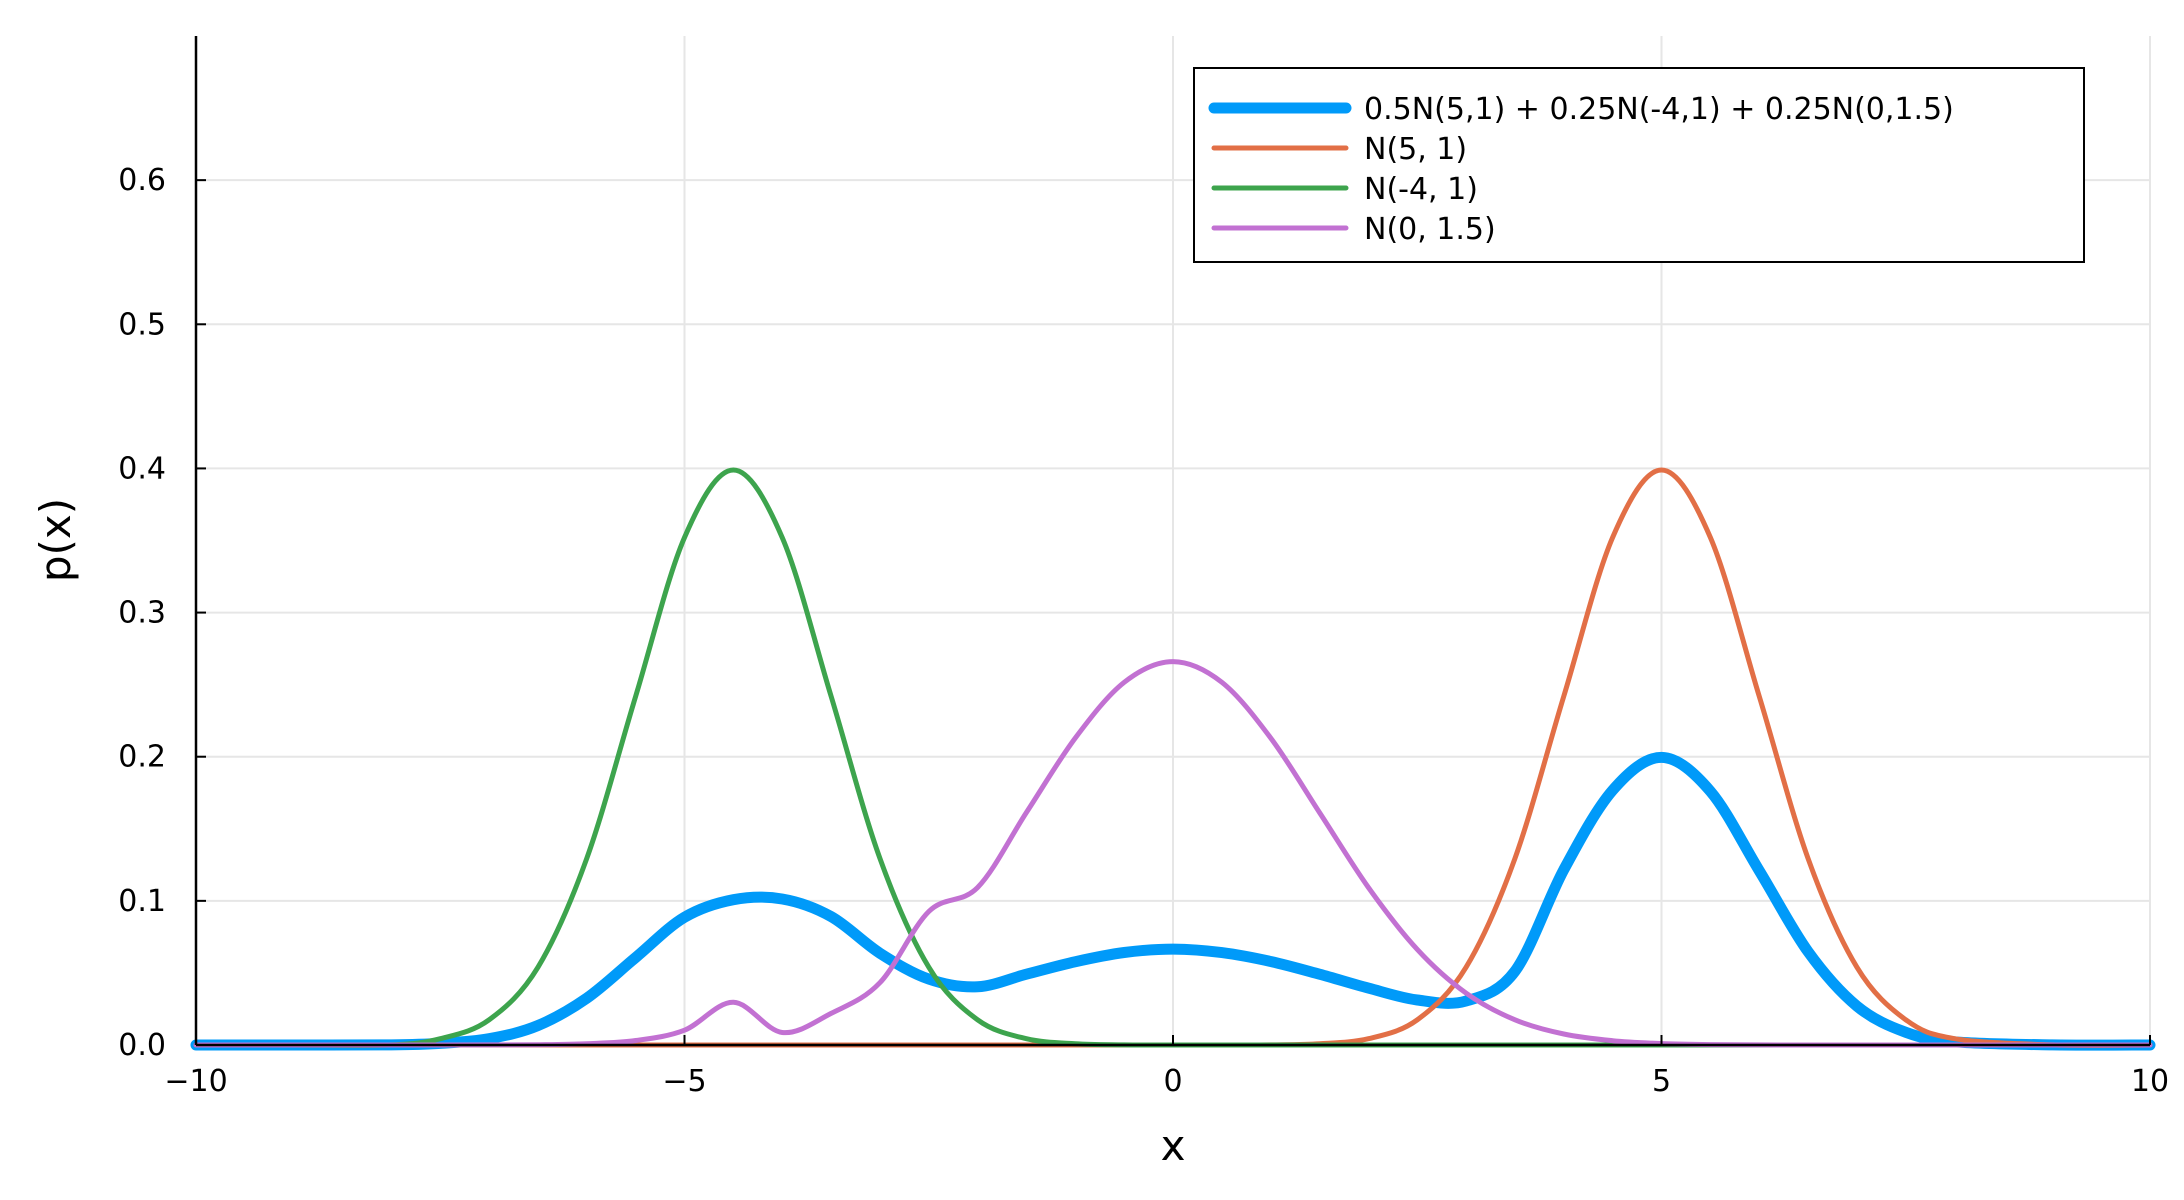 Image resolution: width=2184 pixels, height=1200 pixels. What do you see at coordinates (1415, 149) in the screenshot?
I see `legend-label: N(5, 1)` at bounding box center [1415, 149].